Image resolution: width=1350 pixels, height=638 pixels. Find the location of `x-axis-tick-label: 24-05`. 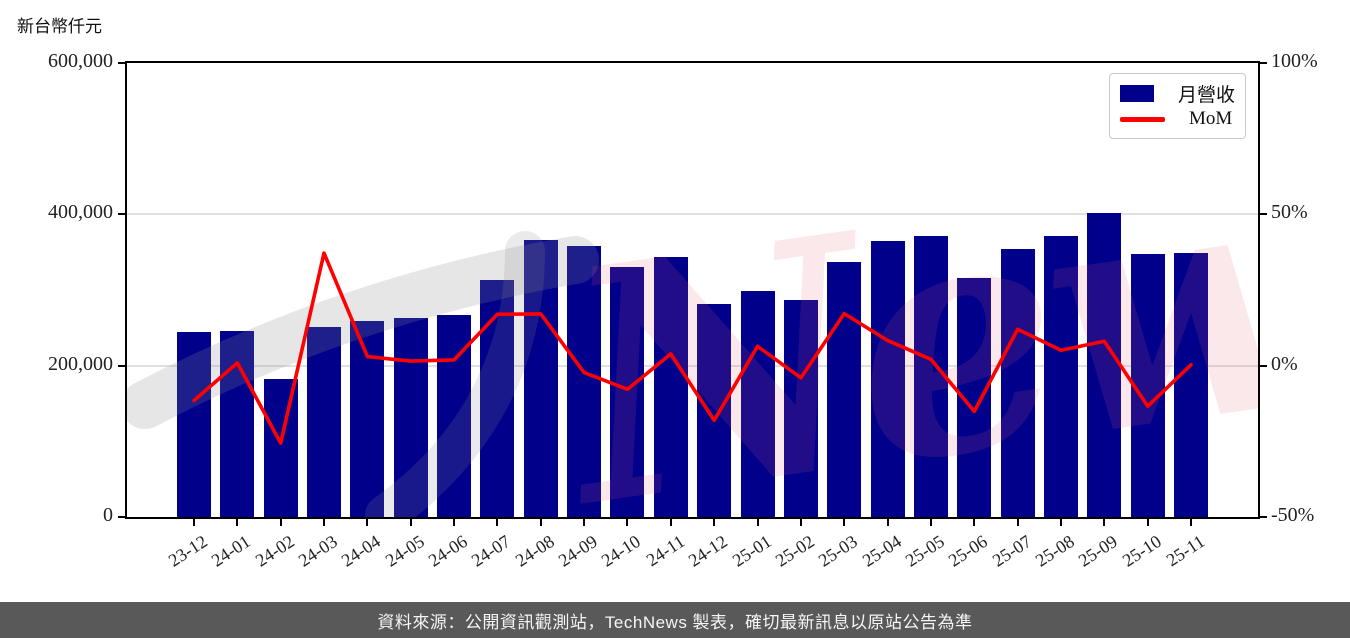

x-axis-tick-label: 24-05 is located at coordinates (404, 551).